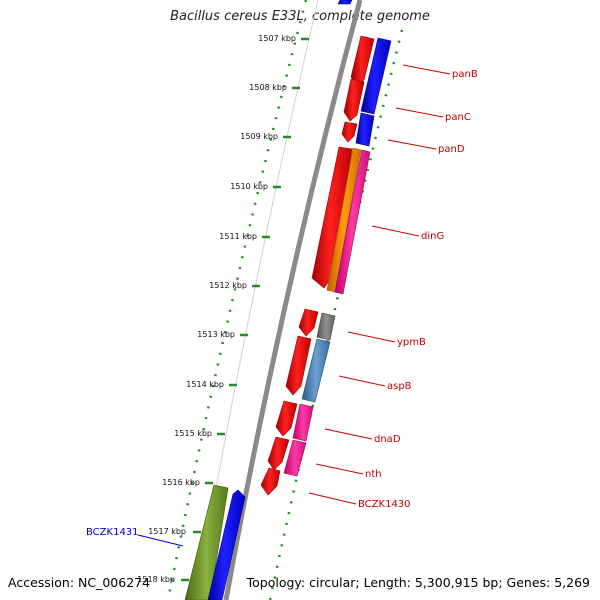 Image resolution: width=600 pixels, height=600 pixels. Describe the element at coordinates (156, 579) in the screenshot. I see `kbp-label: 1518 kbp` at that location.